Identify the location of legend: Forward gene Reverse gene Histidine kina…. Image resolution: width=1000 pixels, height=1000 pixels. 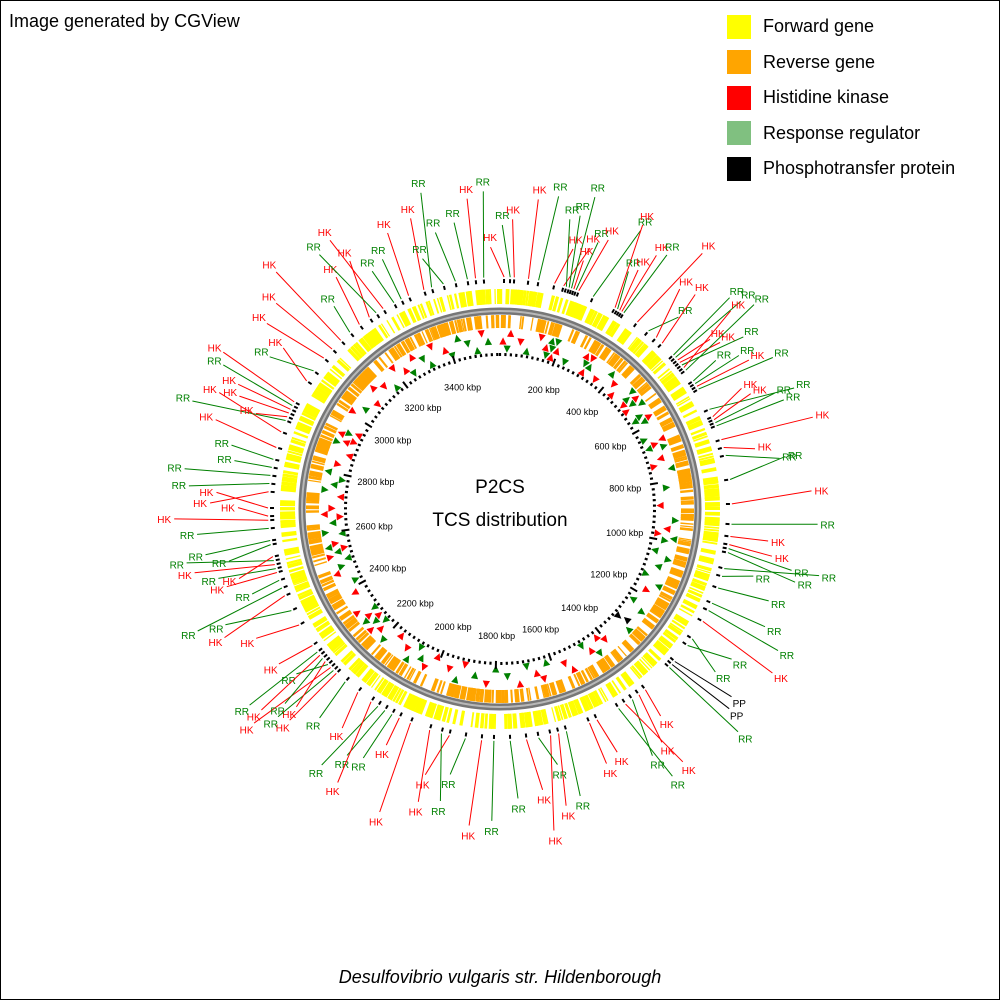
(841, 98).